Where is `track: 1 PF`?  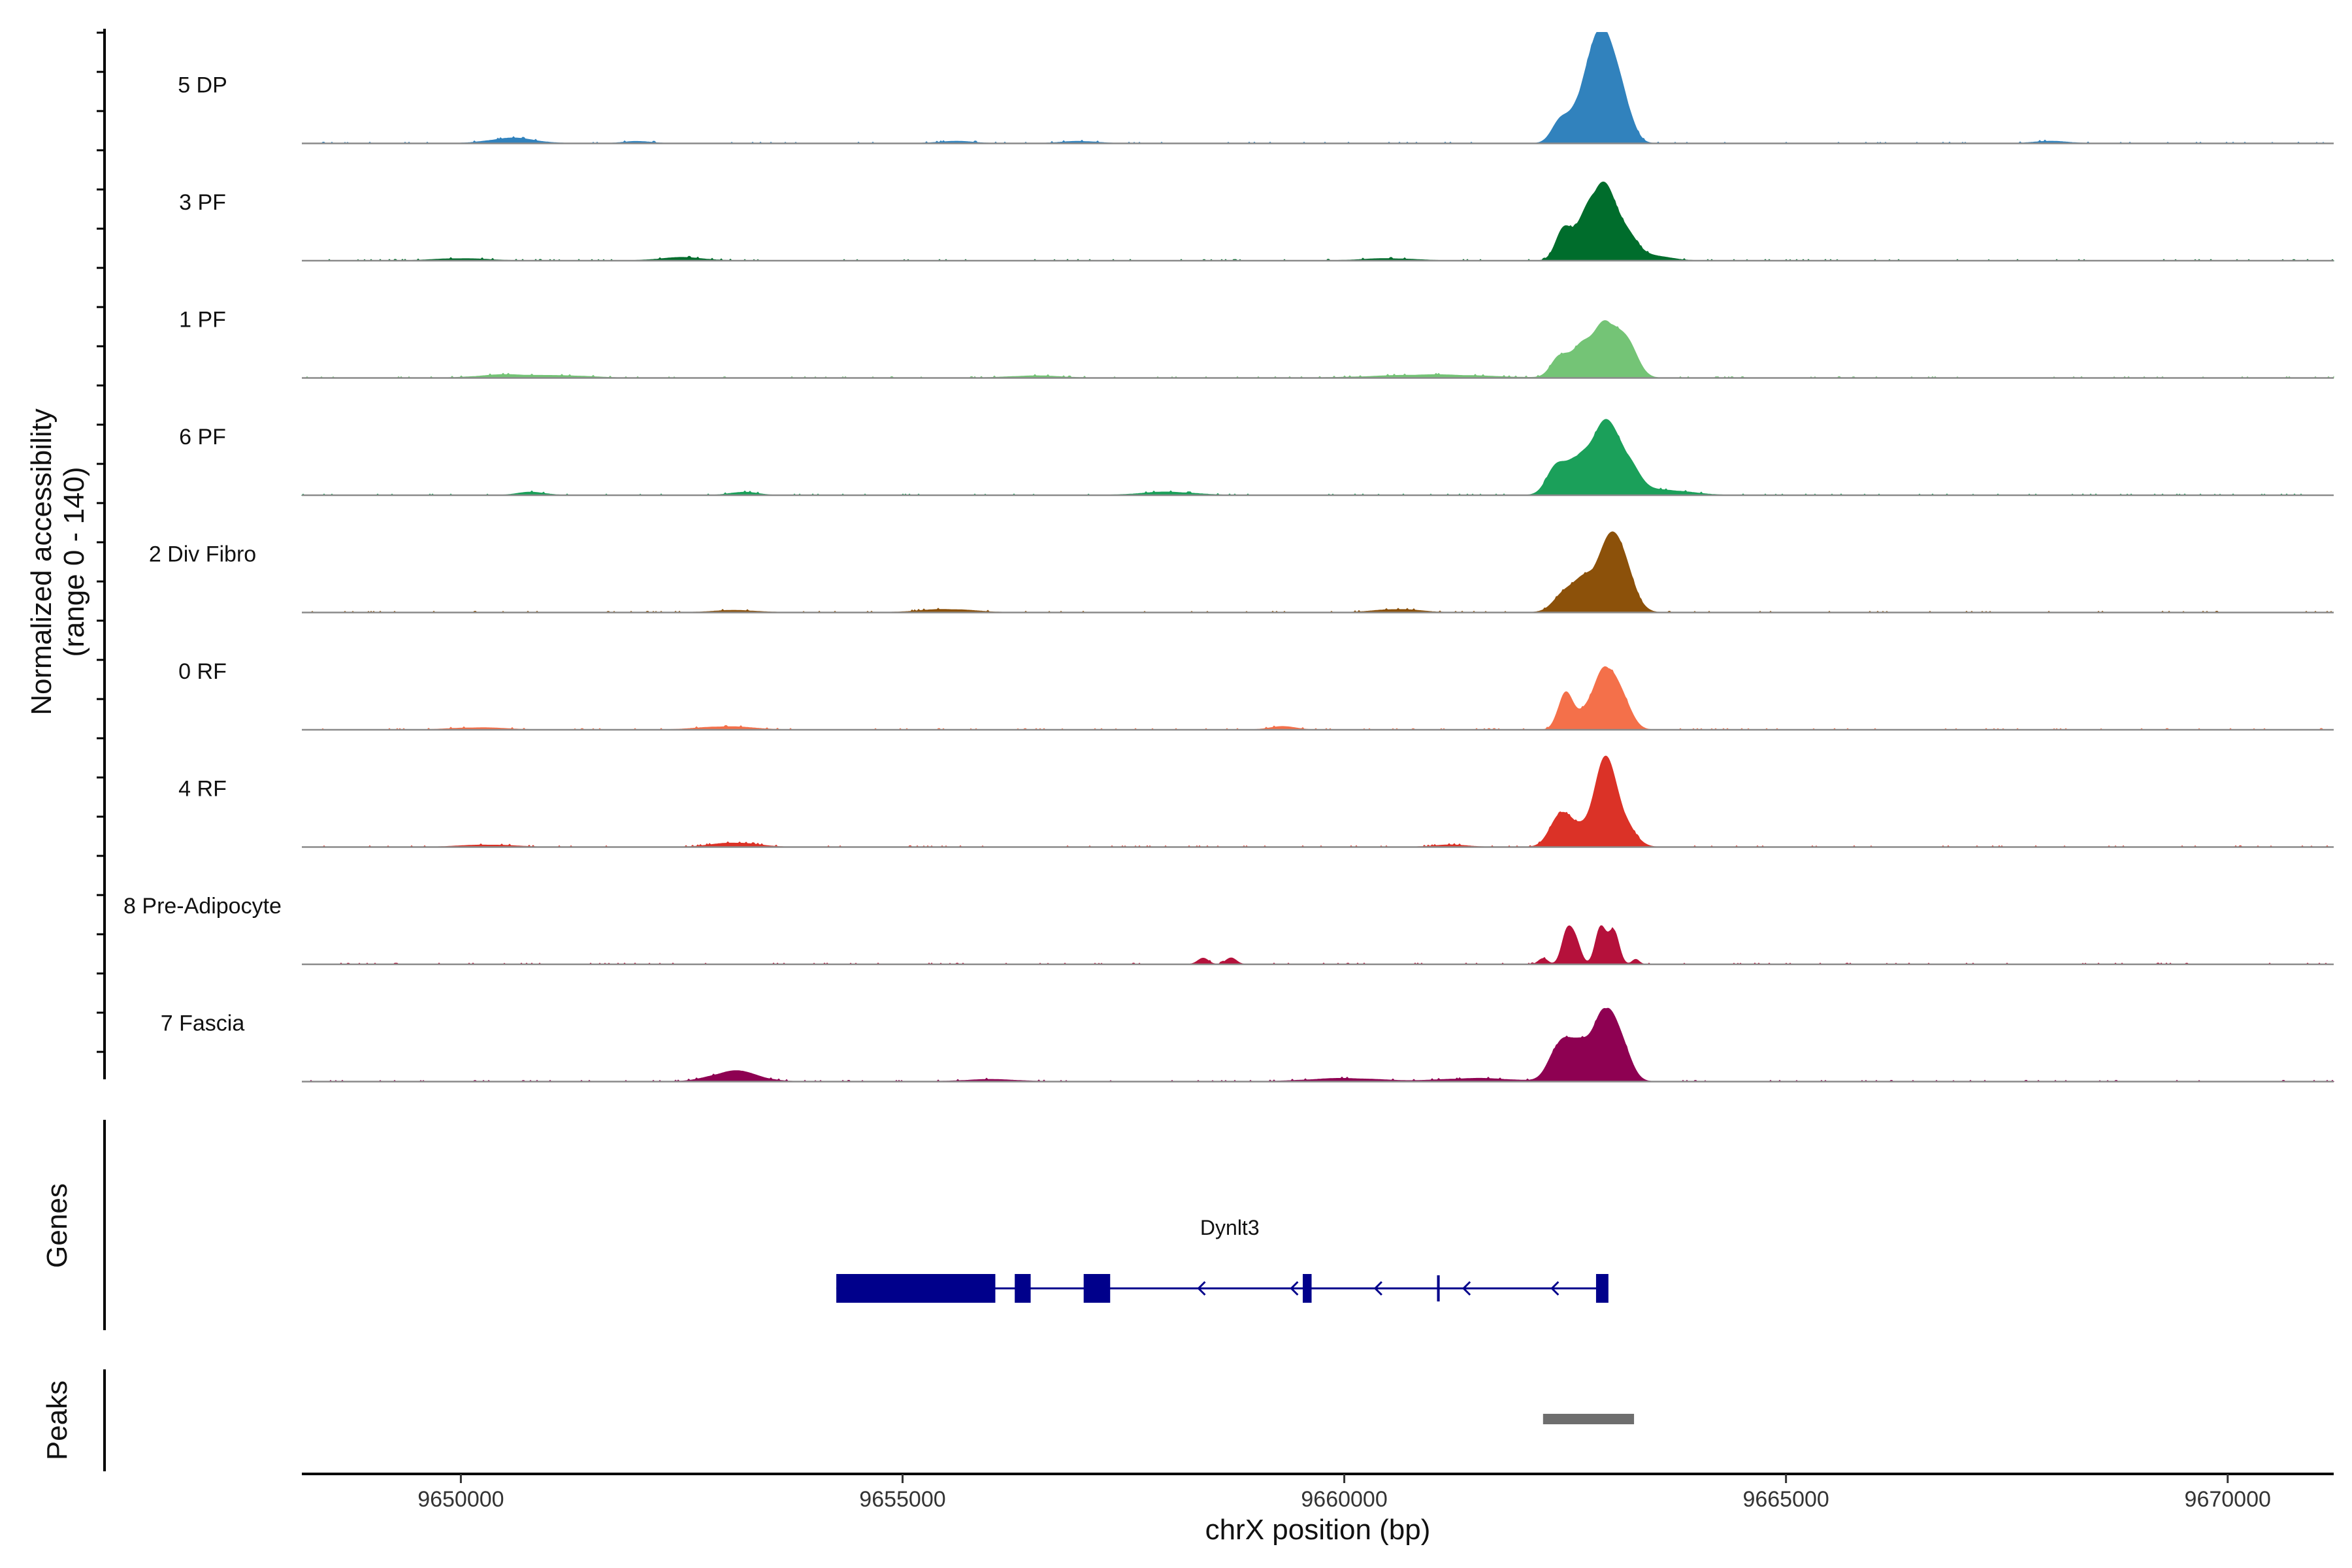
track: 1 PF is located at coordinates (1256, 343).